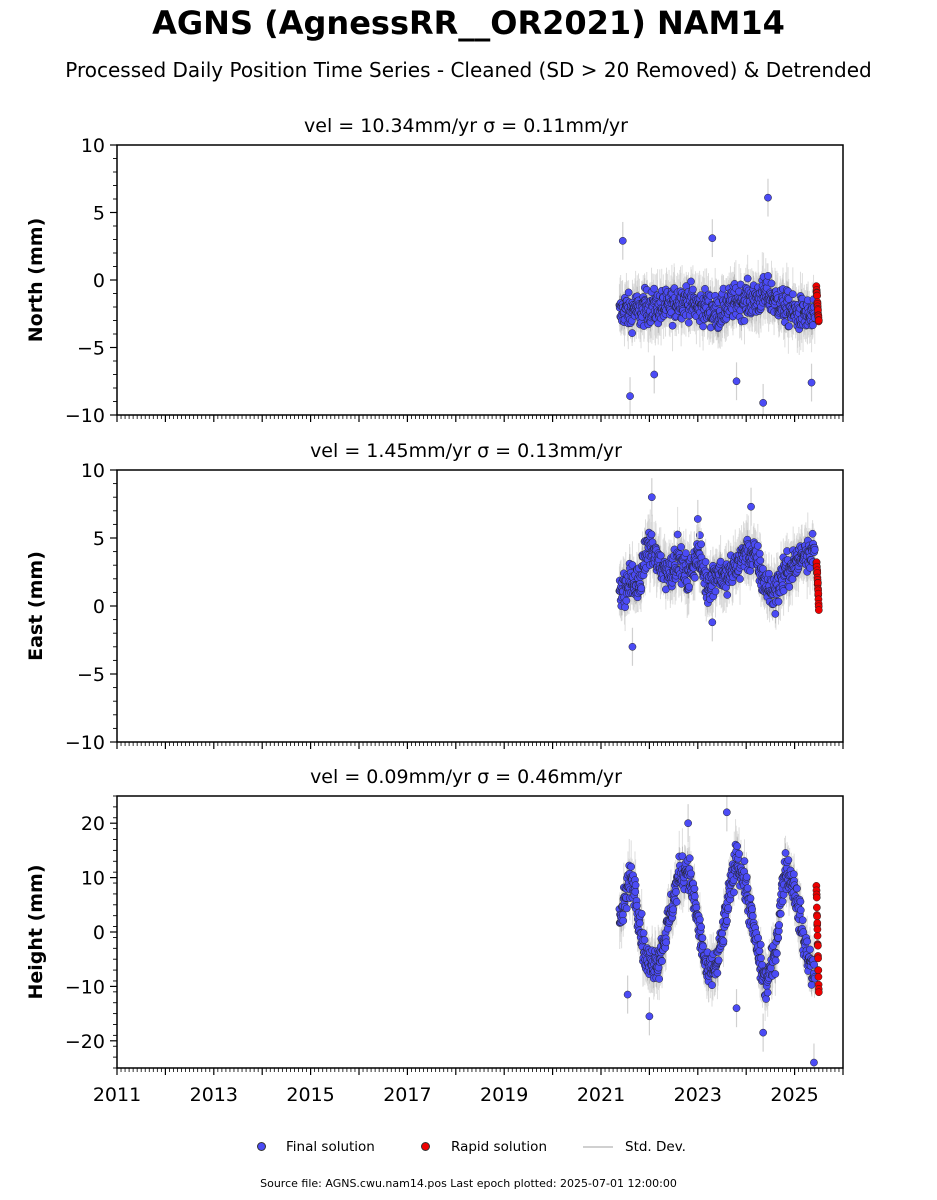  I want to click on y-axis-label: East (mm), so click(36, 606).